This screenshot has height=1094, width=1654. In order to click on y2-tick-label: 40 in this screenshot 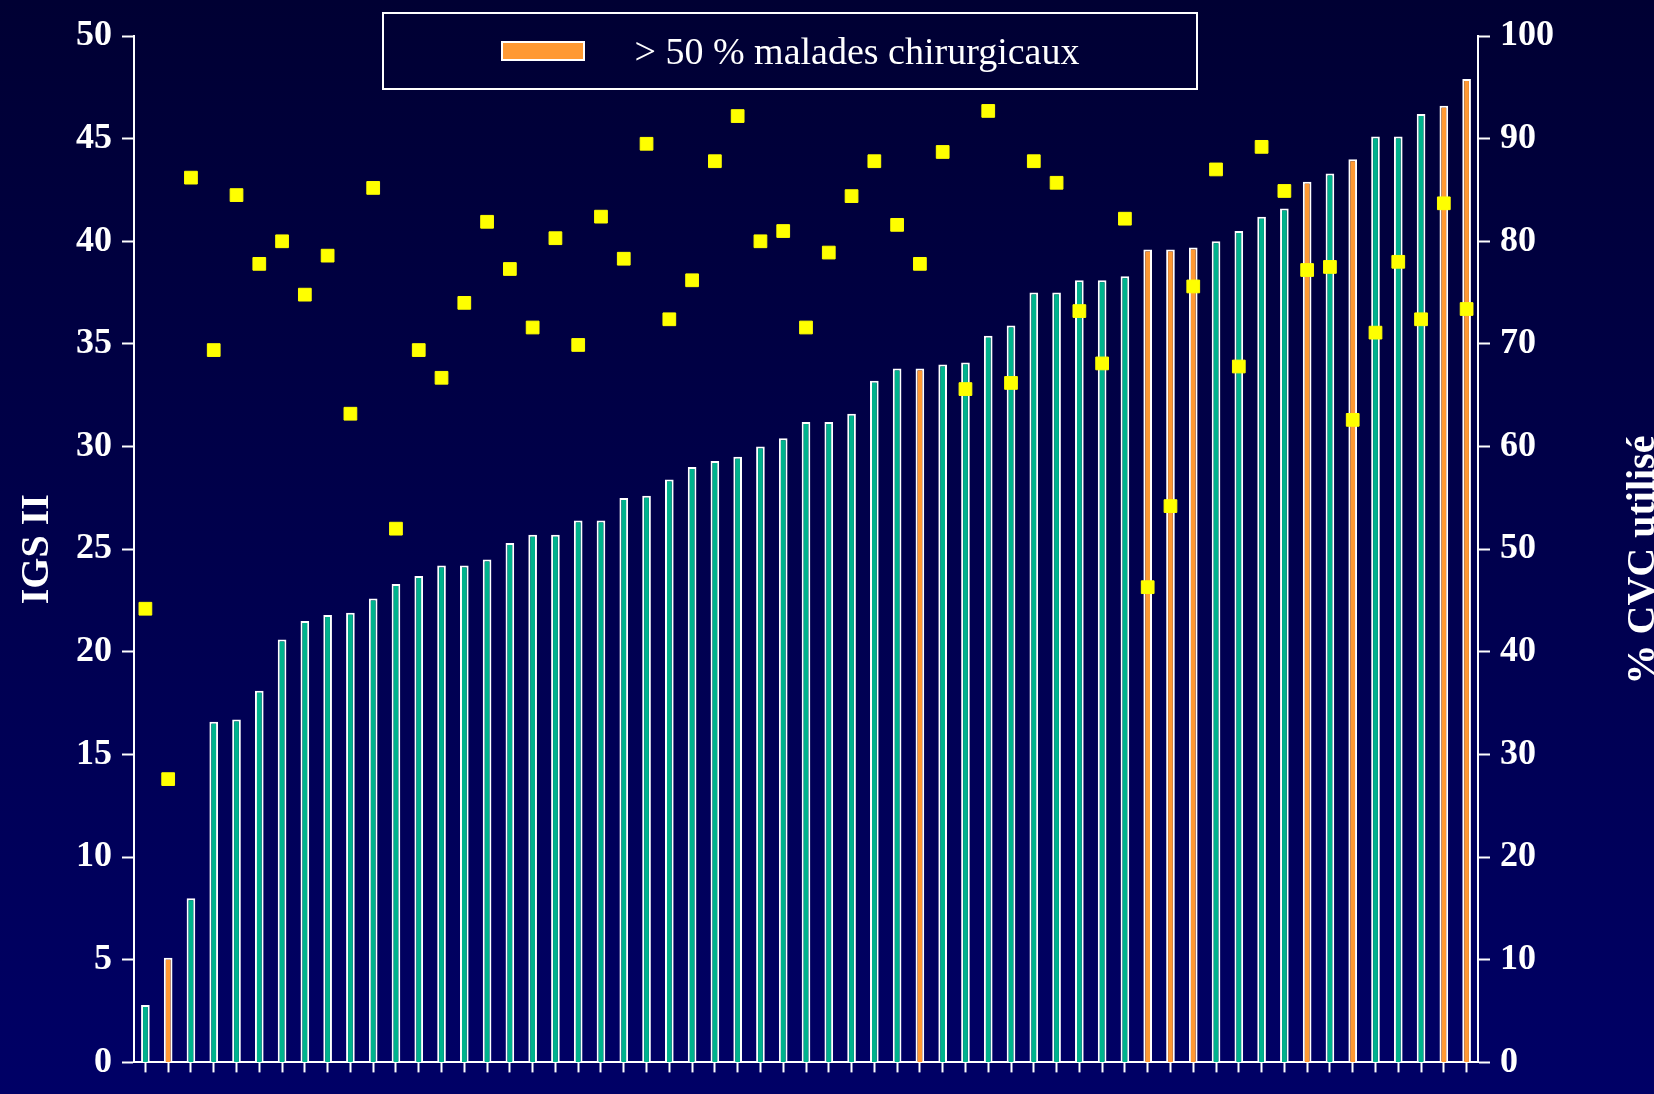, I will do `click(1518, 649)`.